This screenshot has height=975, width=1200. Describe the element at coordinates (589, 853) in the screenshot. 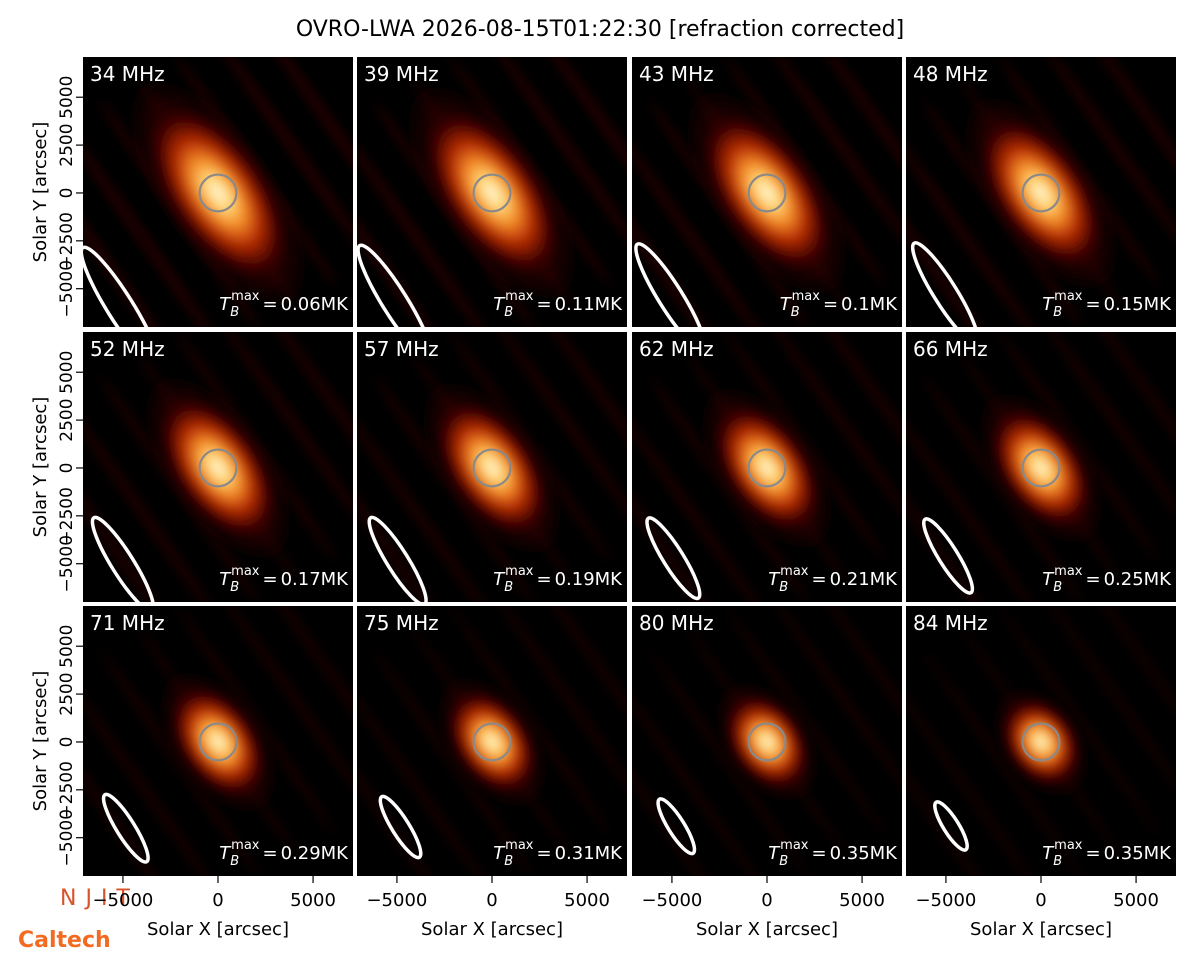

I see `tmax-value: 0.31MK` at that location.